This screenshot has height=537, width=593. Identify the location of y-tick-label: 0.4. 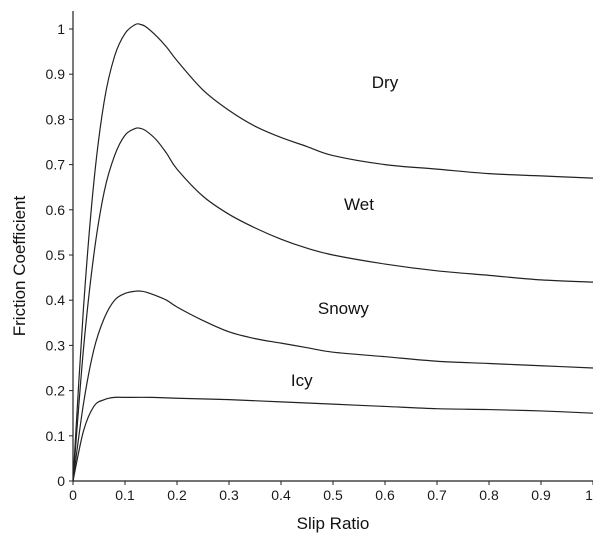
(56, 300).